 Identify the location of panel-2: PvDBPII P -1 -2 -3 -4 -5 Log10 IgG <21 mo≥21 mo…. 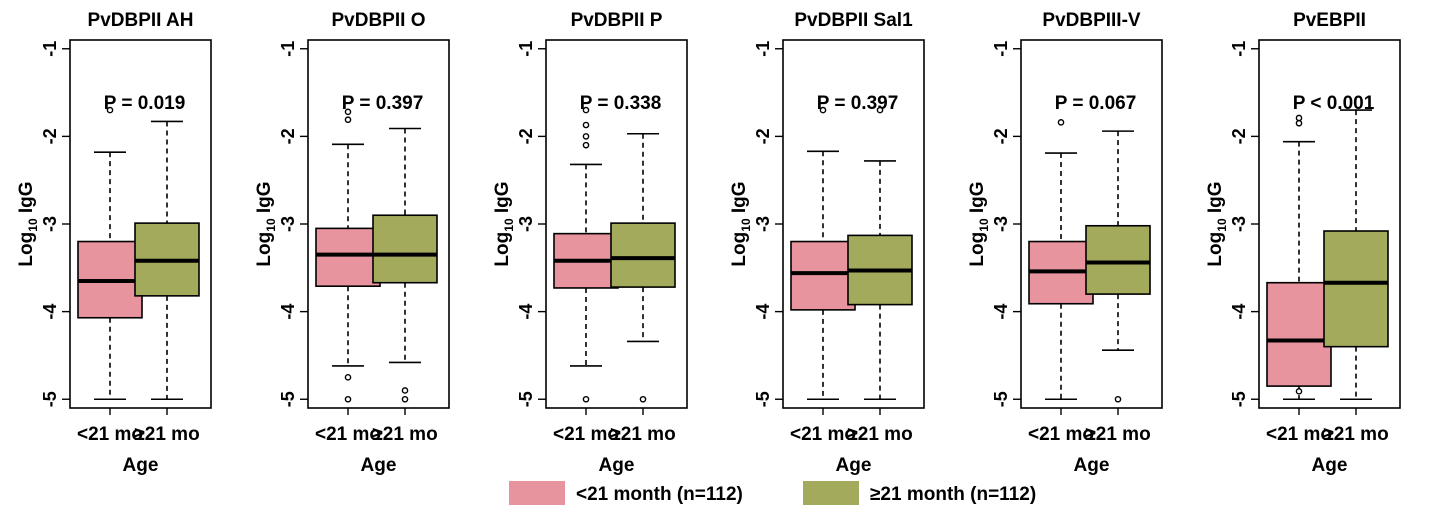
(590, 243).